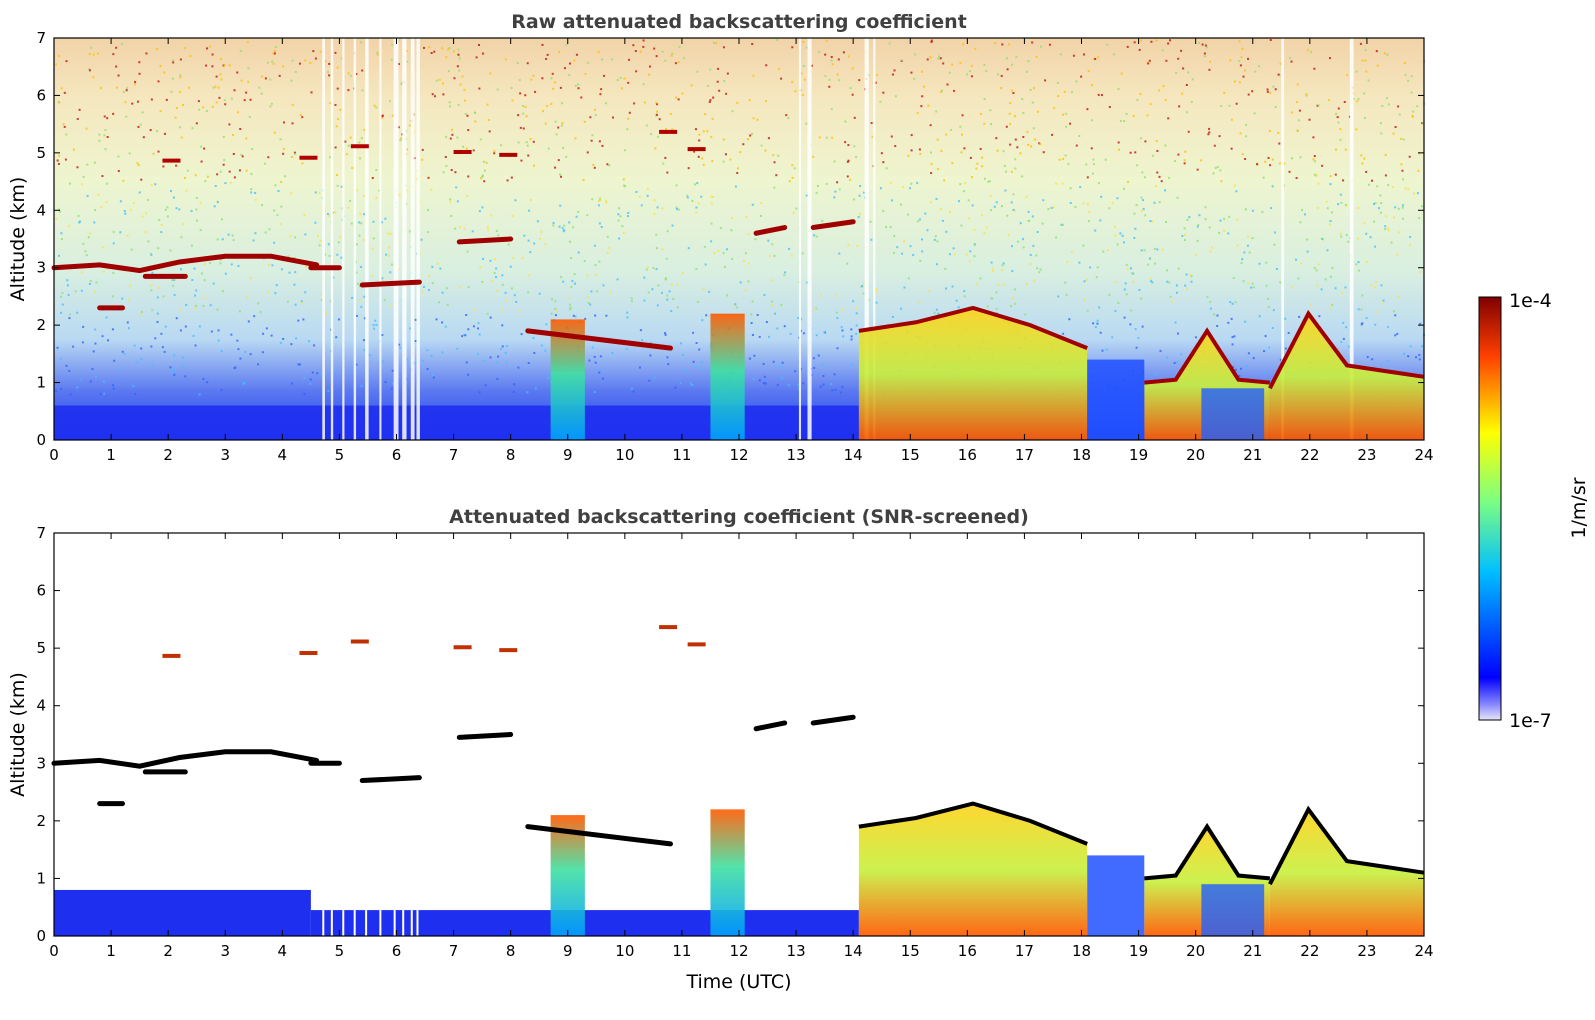 This screenshot has height=1020, width=1595. Describe the element at coordinates (171, 160) in the screenshot. I see `high-cloud` at that location.